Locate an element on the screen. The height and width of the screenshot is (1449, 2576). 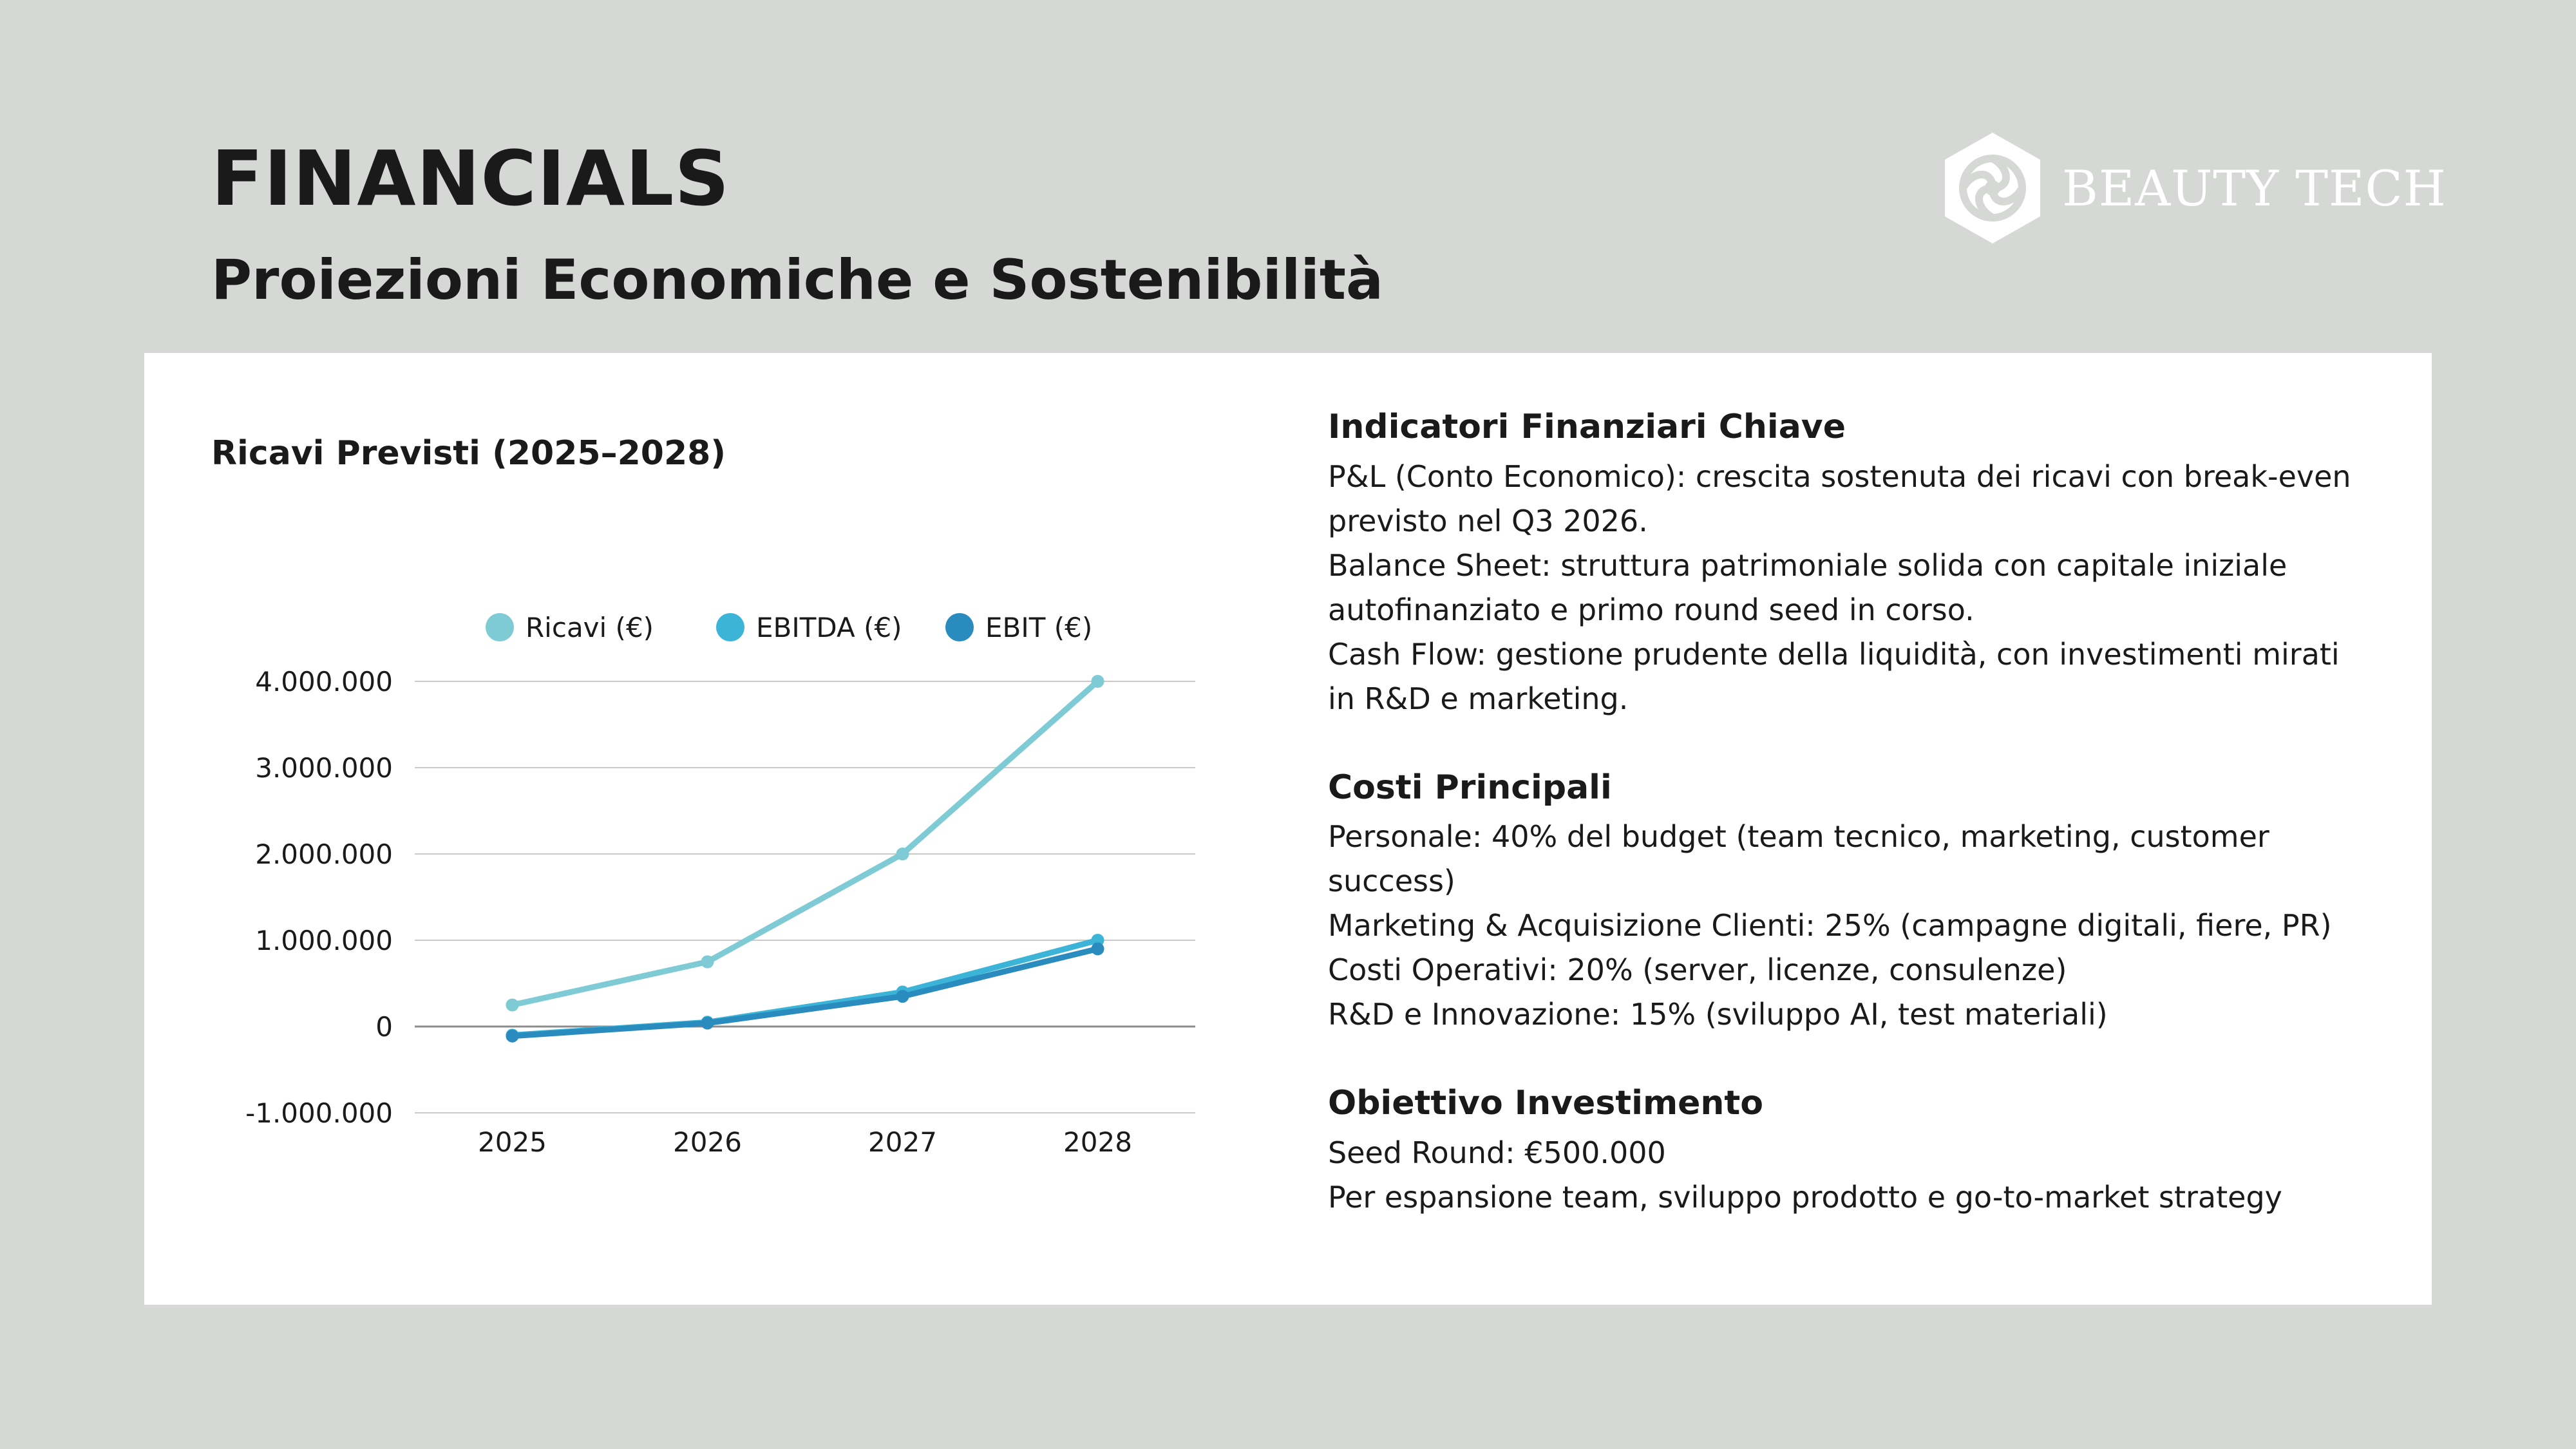
y-tick-label: -1.000.000 is located at coordinates (319, 1113).